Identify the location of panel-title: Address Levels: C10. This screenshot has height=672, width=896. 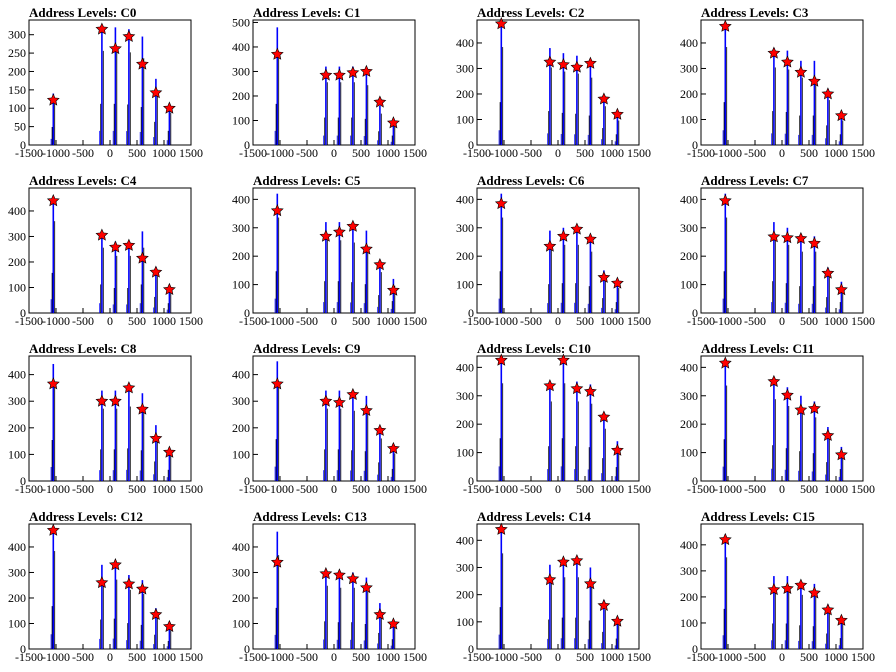
(534, 348).